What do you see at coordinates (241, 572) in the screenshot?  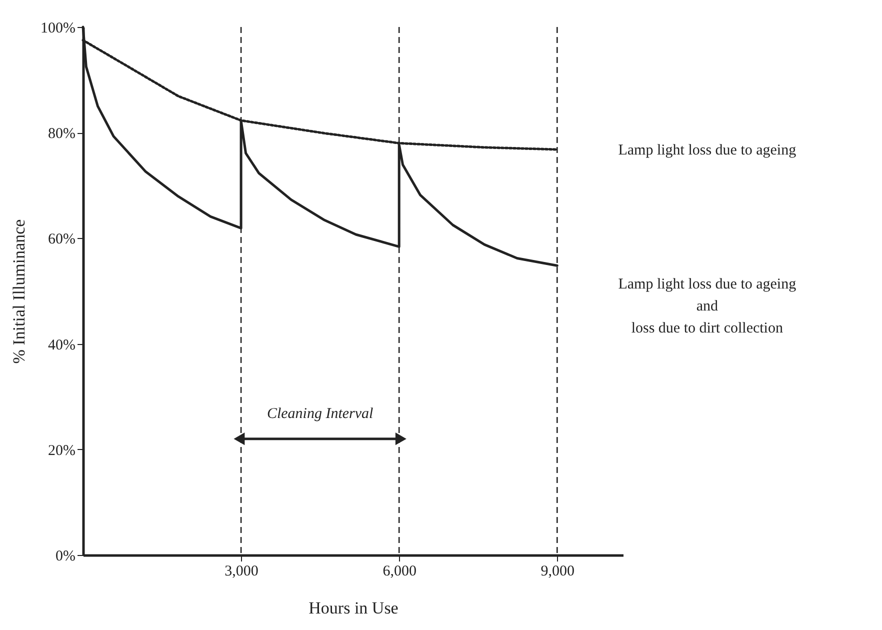 I see `x-tick-label: 3,000` at bounding box center [241, 572].